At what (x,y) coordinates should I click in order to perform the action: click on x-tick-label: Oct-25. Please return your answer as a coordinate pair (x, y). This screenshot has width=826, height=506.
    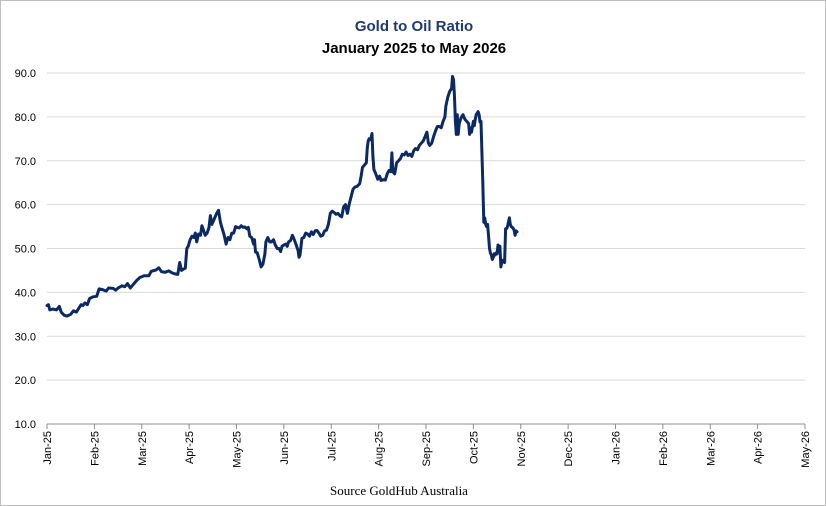
    Looking at the image, I should click on (474, 447).